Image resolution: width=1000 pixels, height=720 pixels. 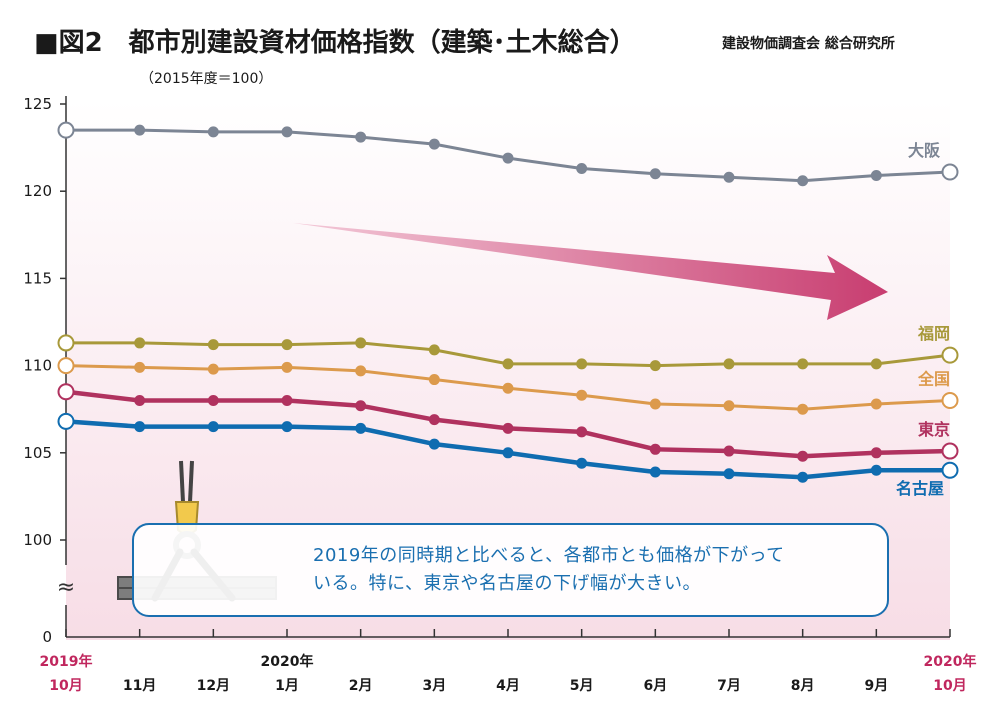 I want to click on y-tick-label-zero: 0, so click(x=47, y=637).